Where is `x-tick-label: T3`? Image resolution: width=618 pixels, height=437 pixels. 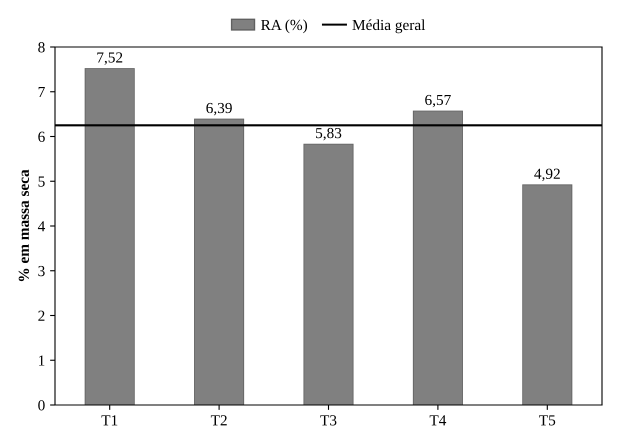
x-tick-label: T3 is located at coordinates (328, 420).